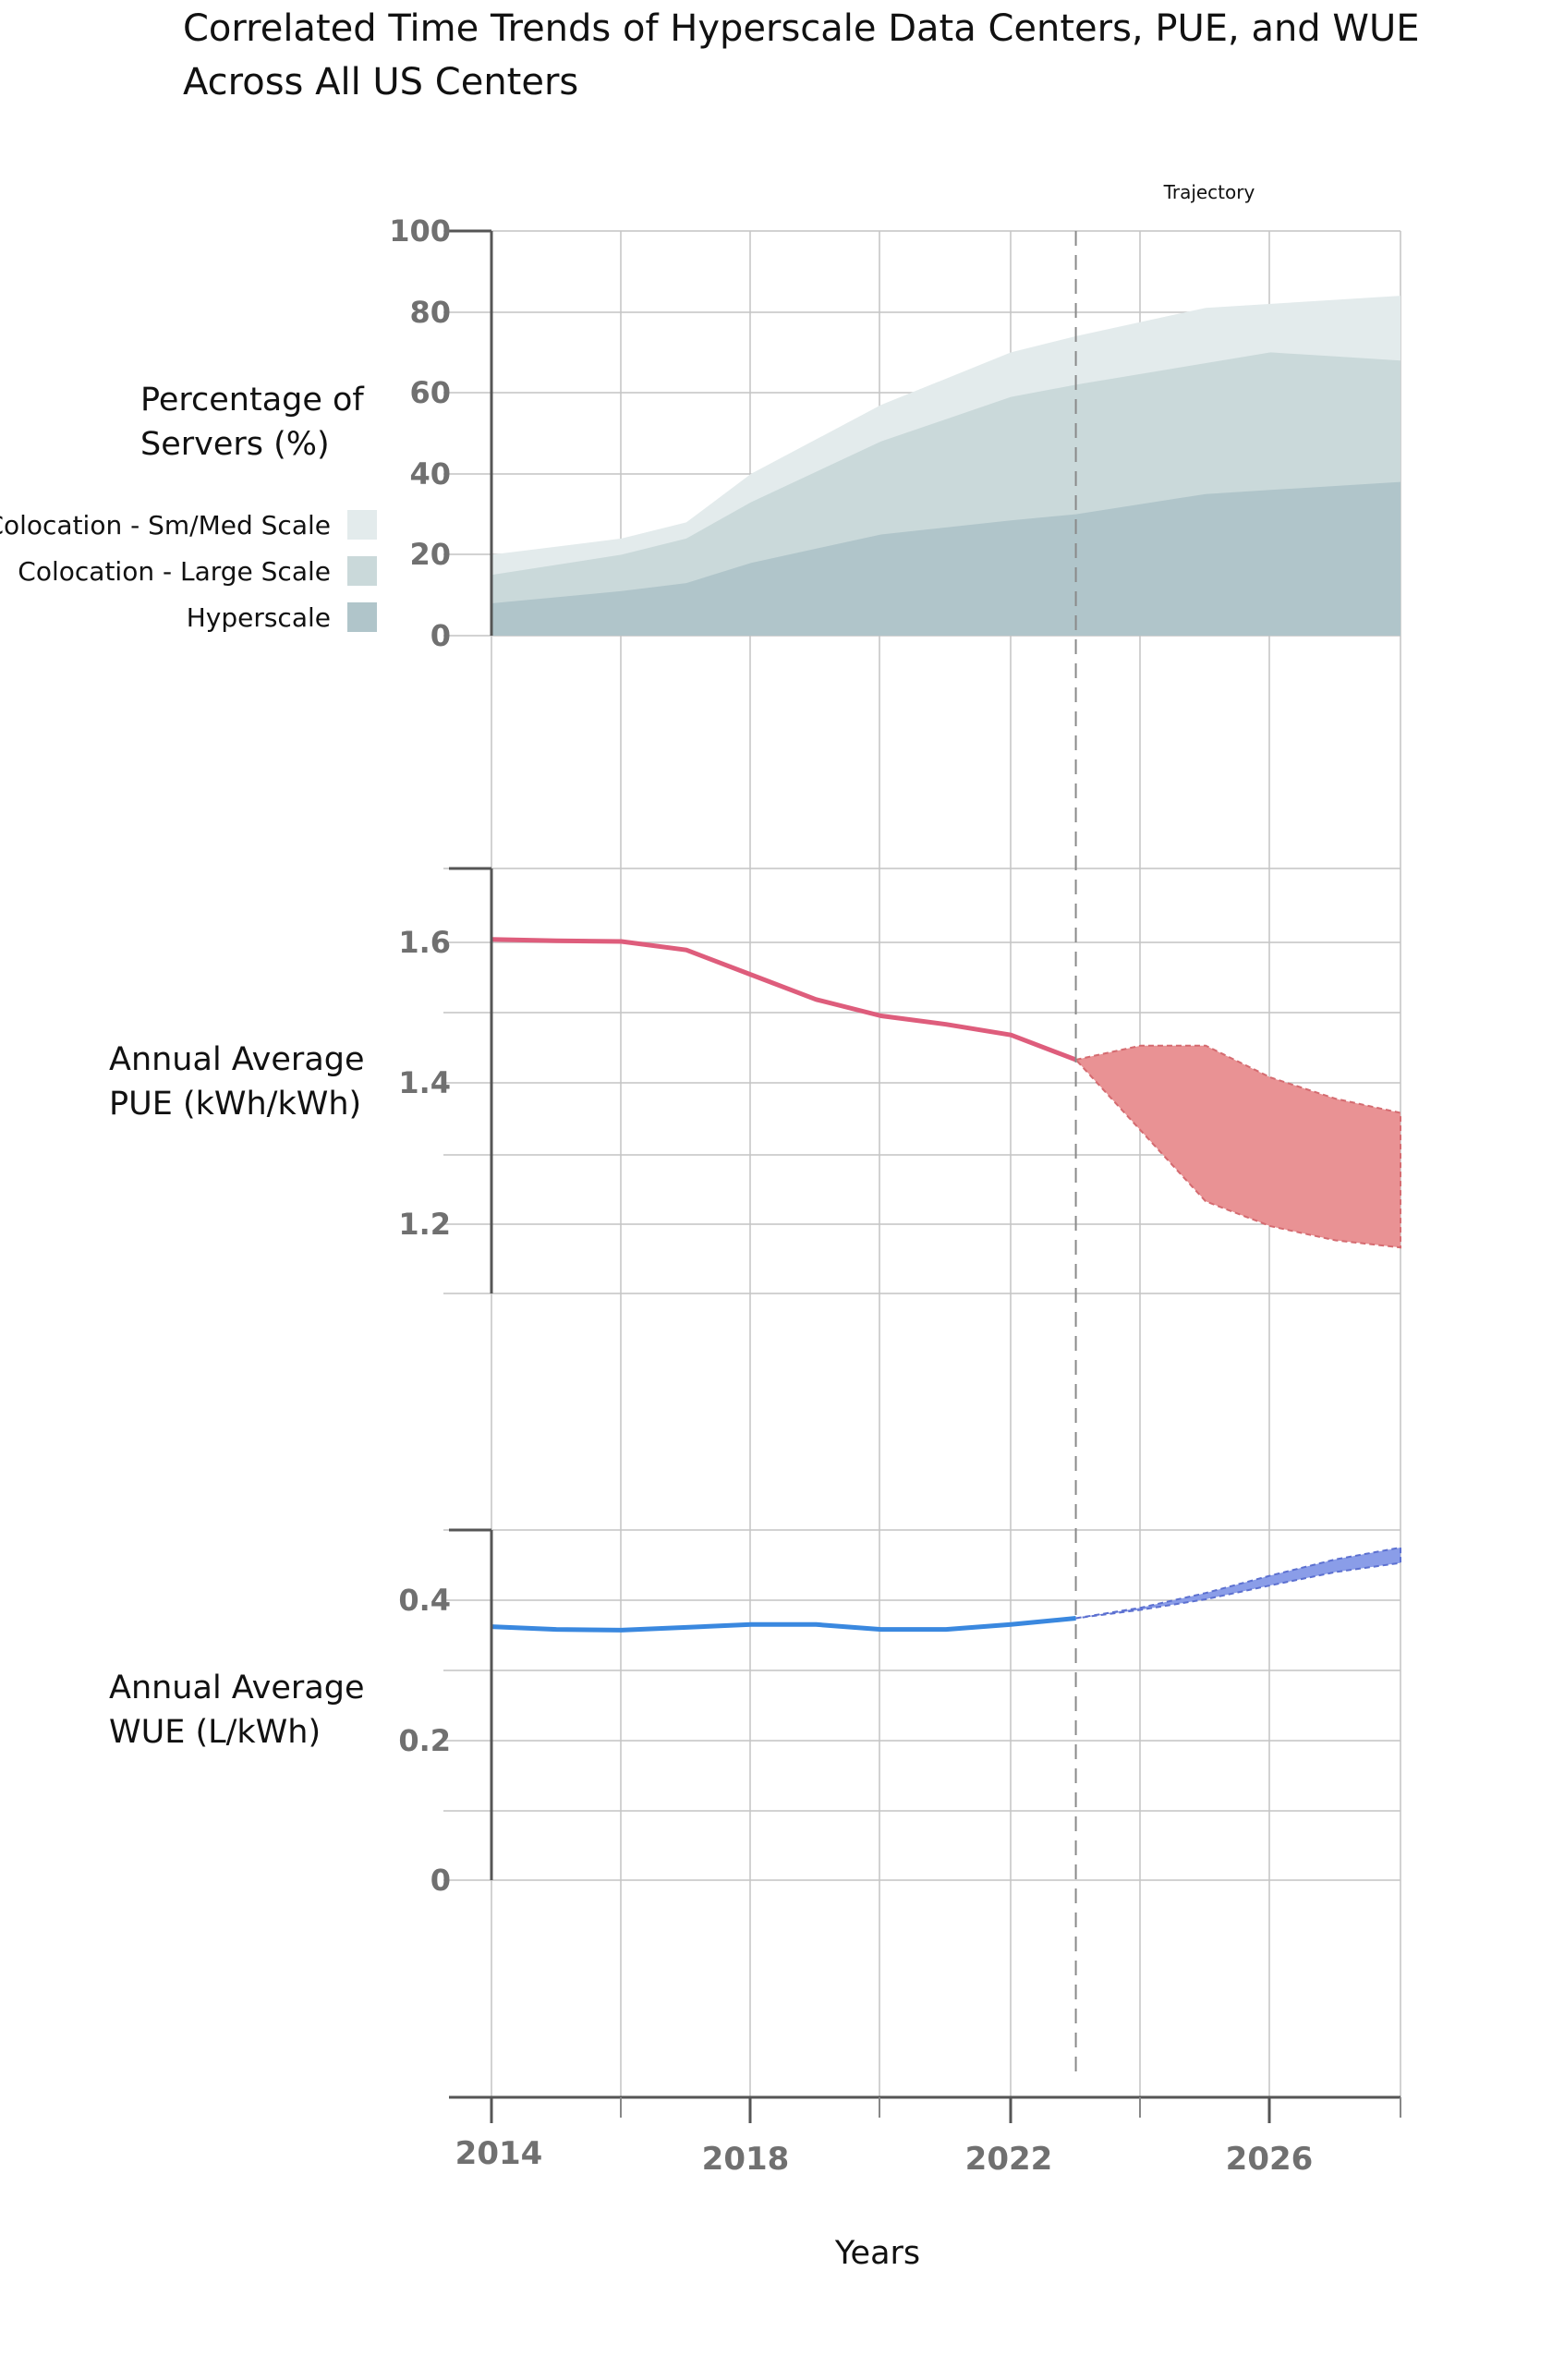  What do you see at coordinates (877, 2253) in the screenshot?
I see `x-axis-title: Years` at bounding box center [877, 2253].